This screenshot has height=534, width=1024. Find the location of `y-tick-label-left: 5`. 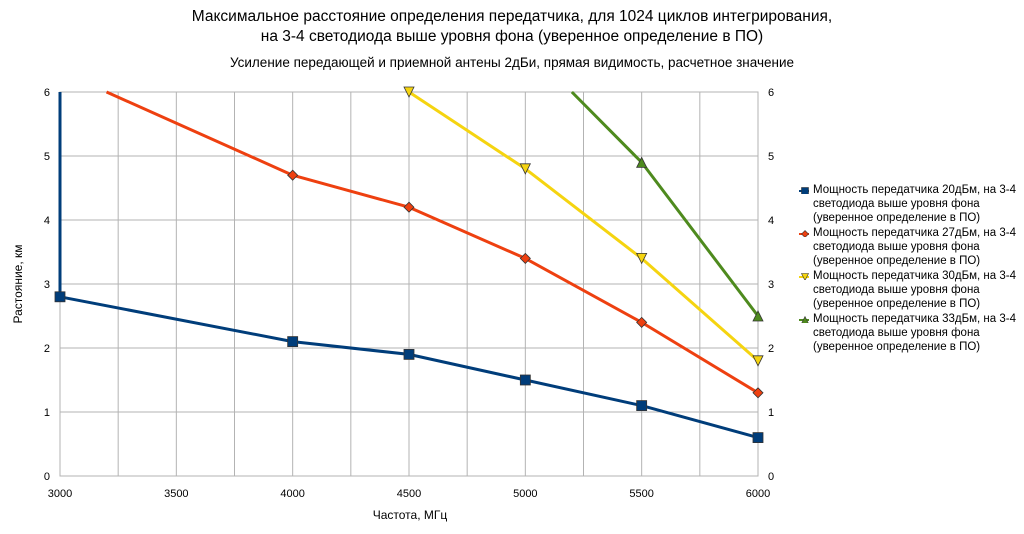

y-tick-label-left: 5 is located at coordinates (47, 157).